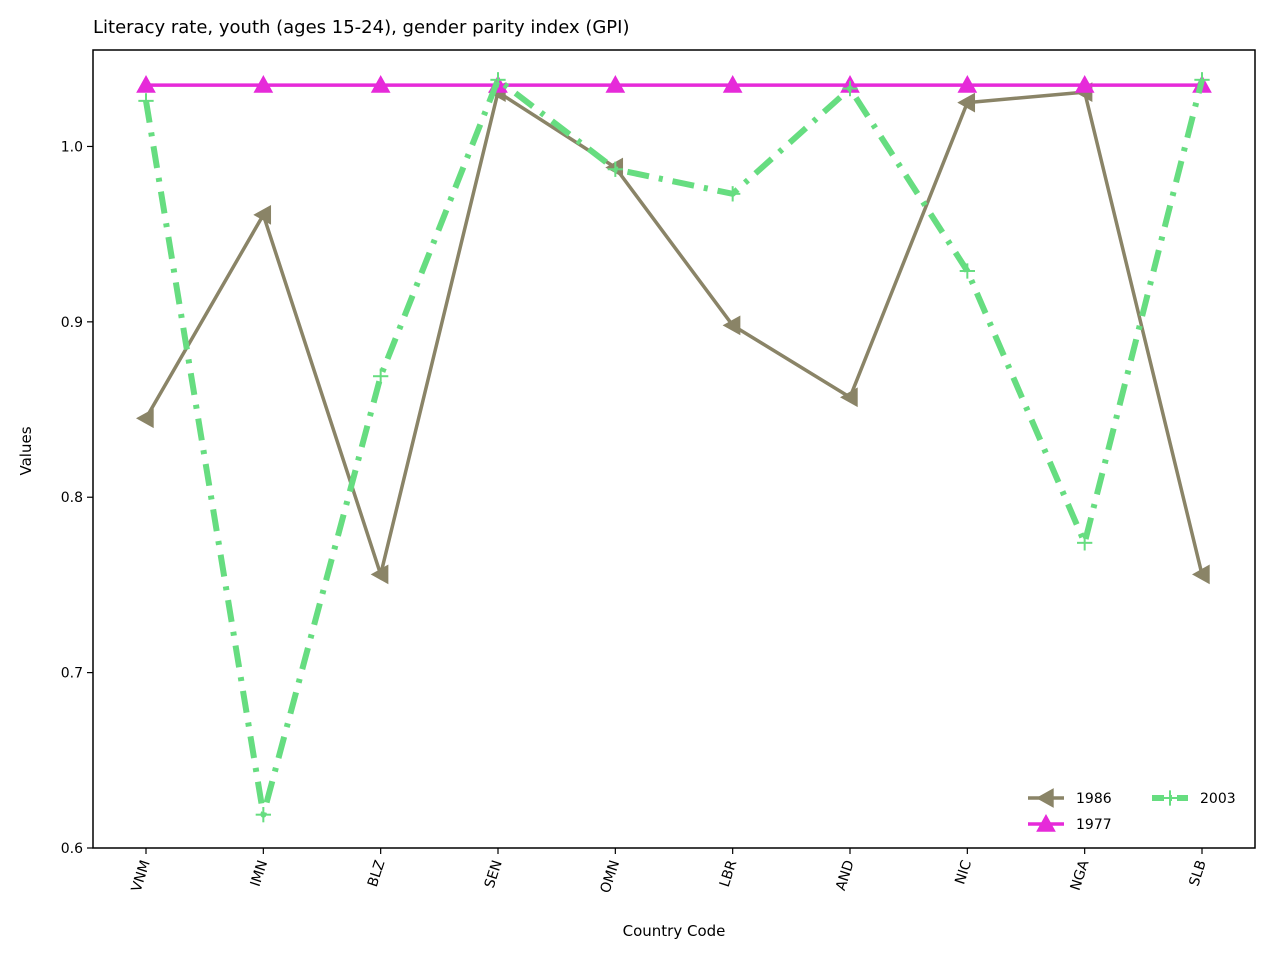  I want to click on x-tick-label: AND, so click(845, 875).